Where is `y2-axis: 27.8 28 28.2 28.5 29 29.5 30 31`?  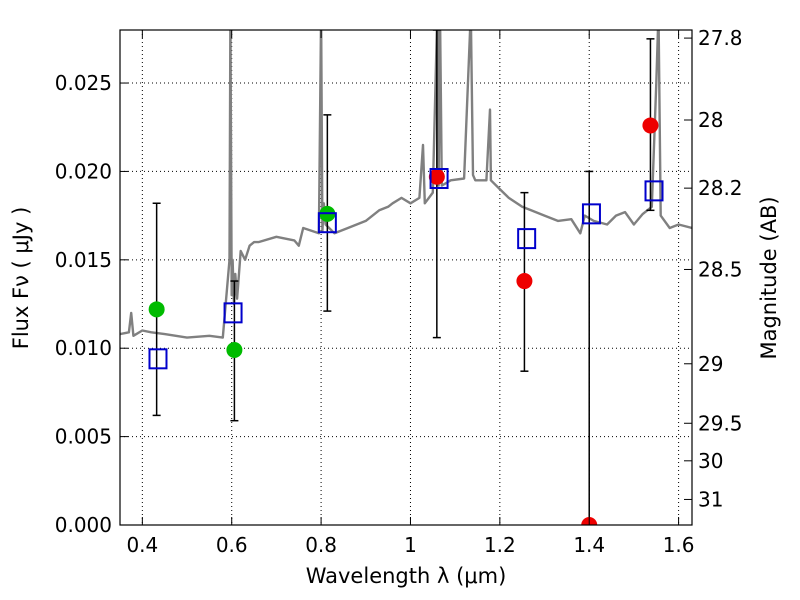 y2-axis: 27.8 28 28.2 28.5 29 29.5 30 31 is located at coordinates (713, 268).